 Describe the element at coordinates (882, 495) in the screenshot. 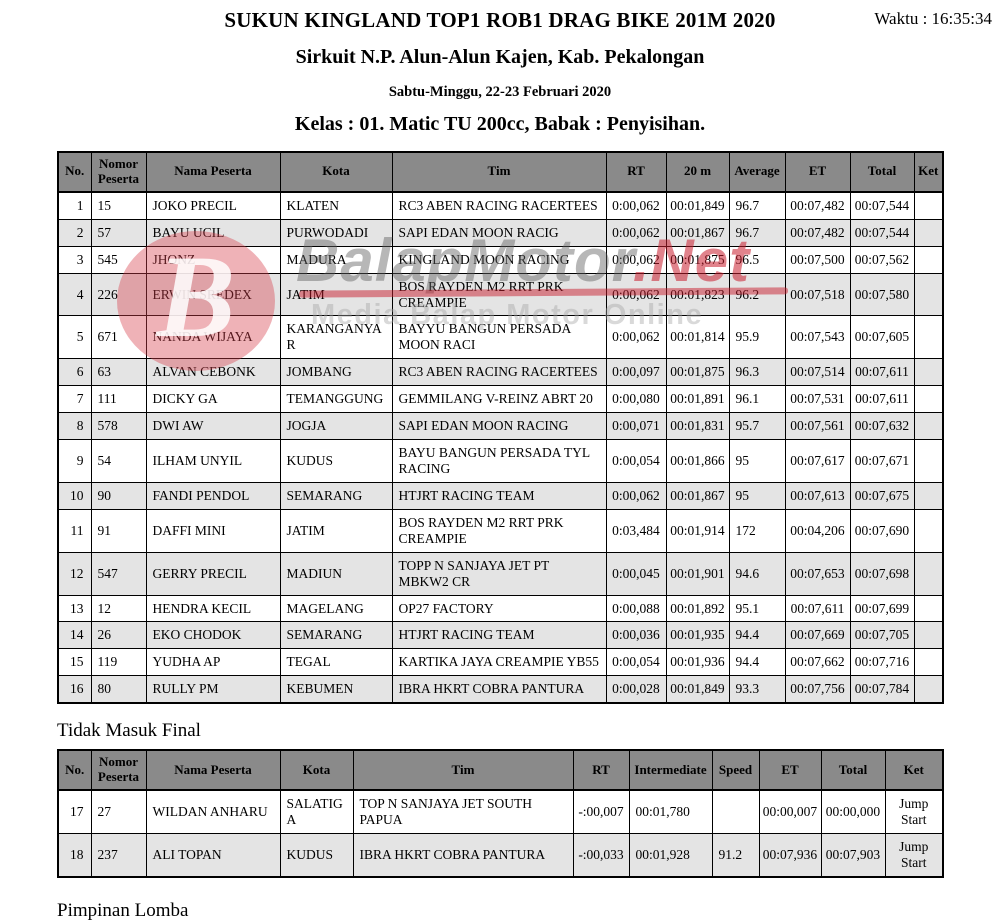

I see `cell-total: 00:07,675` at that location.